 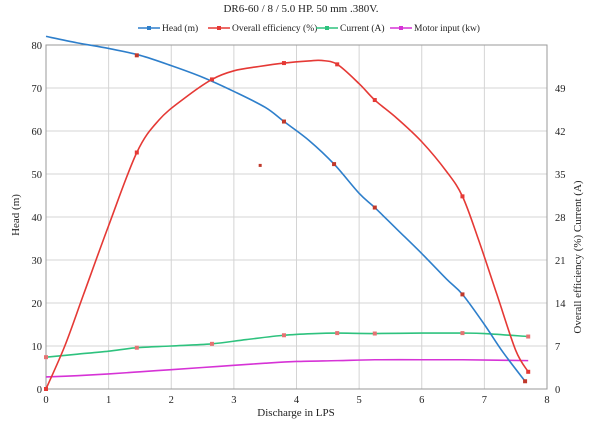 What do you see at coordinates (578, 256) in the screenshot?
I see `y-right-axis-title: Overall efficiency (%) Current (A)` at bounding box center [578, 256].